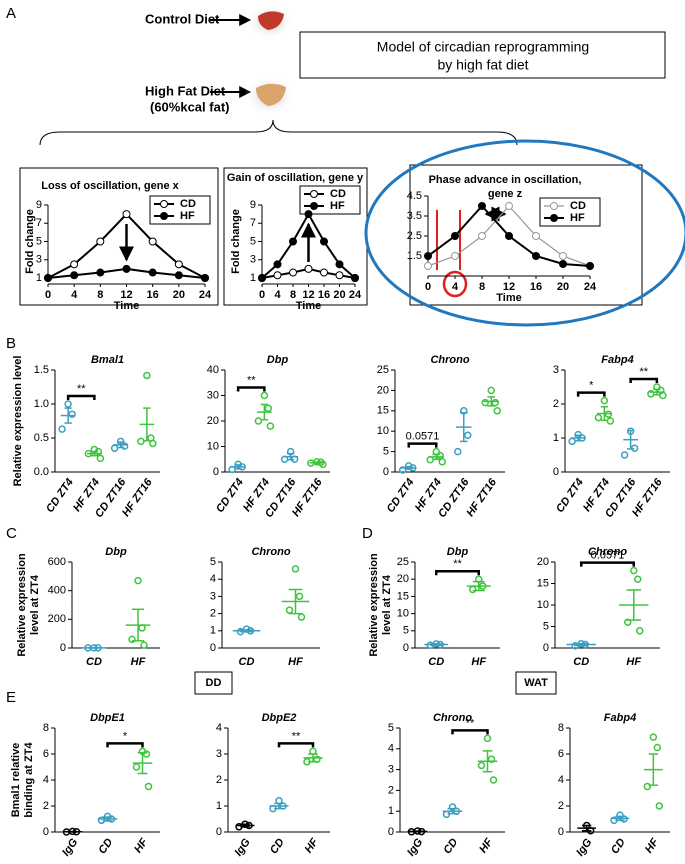 The image size is (685, 864). I want to click on x-tick-label: 4, so click(74, 295).